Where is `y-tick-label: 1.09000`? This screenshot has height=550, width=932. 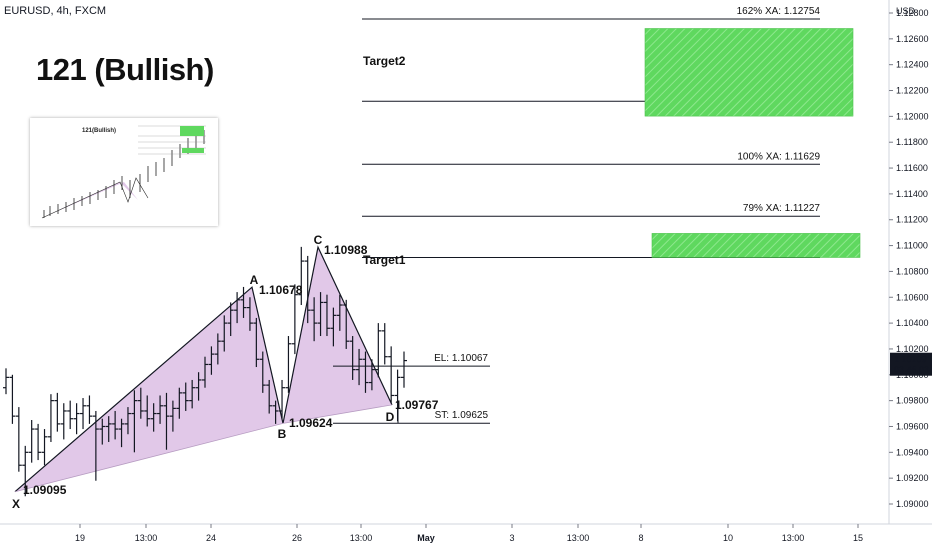 y-tick-label: 1.09000 is located at coordinates (912, 504).